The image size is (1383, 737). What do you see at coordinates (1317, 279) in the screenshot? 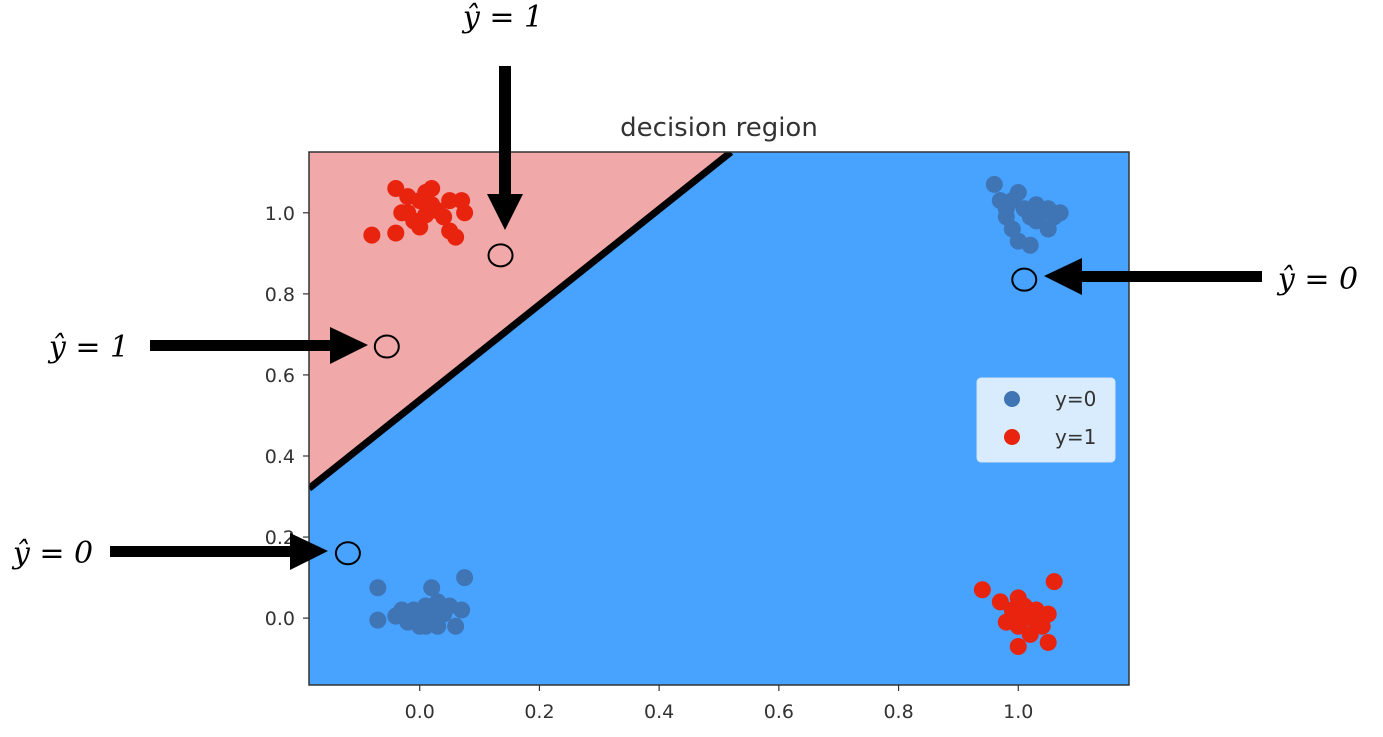
I see `annotation-label-right: ŷ = 0` at bounding box center [1317, 279].